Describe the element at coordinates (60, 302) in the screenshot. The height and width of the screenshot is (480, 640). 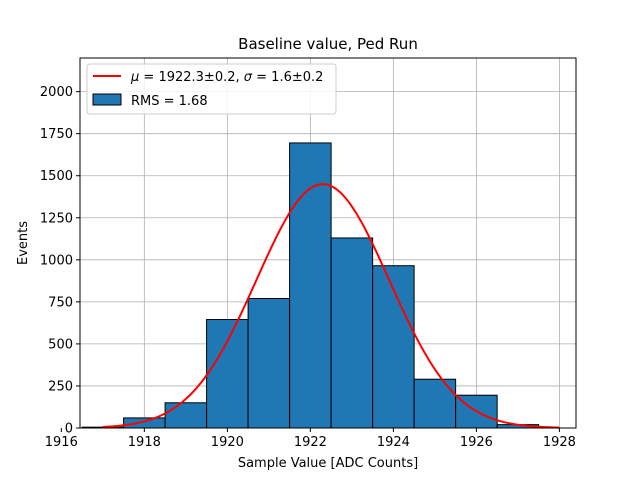
I see `y-tick-label-3: 750` at that location.